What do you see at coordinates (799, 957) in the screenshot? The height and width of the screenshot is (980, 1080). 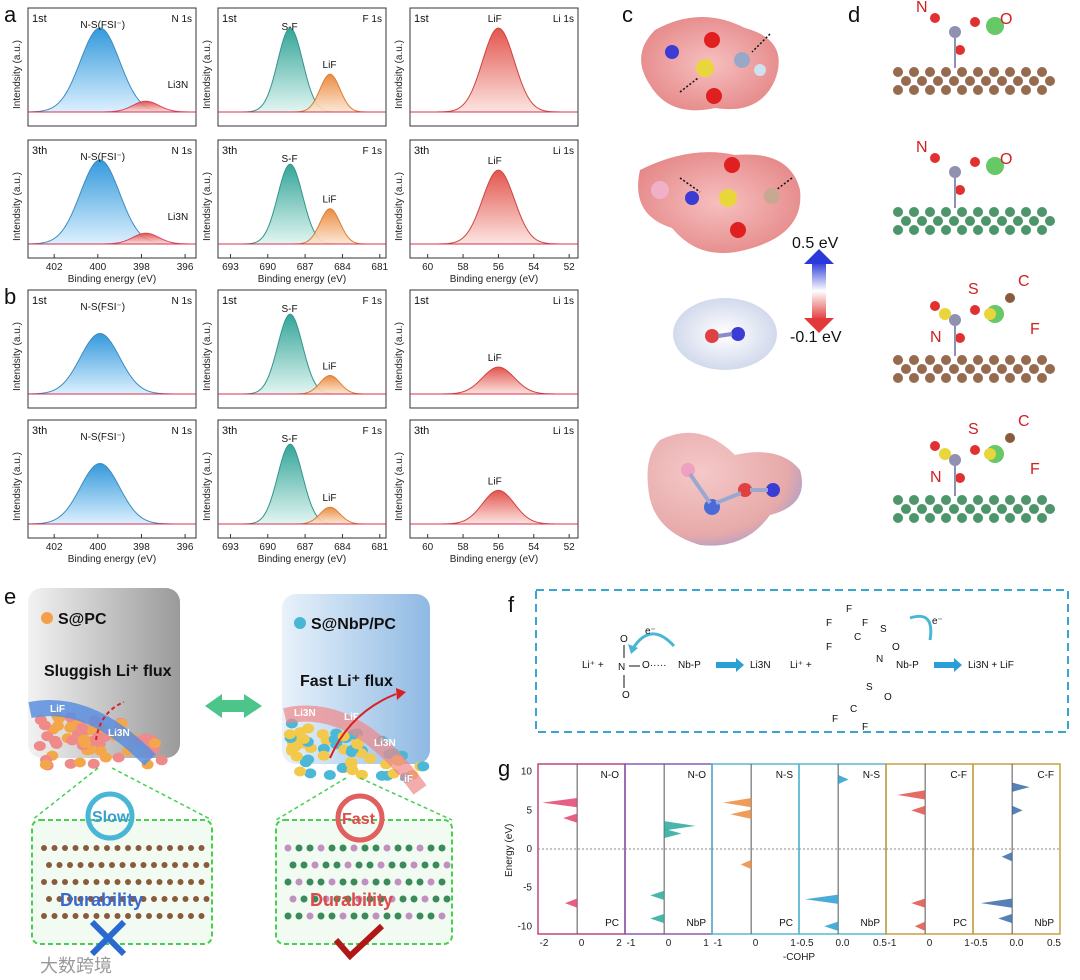 I see `cohp-xlabel: -COHP` at bounding box center [799, 957].